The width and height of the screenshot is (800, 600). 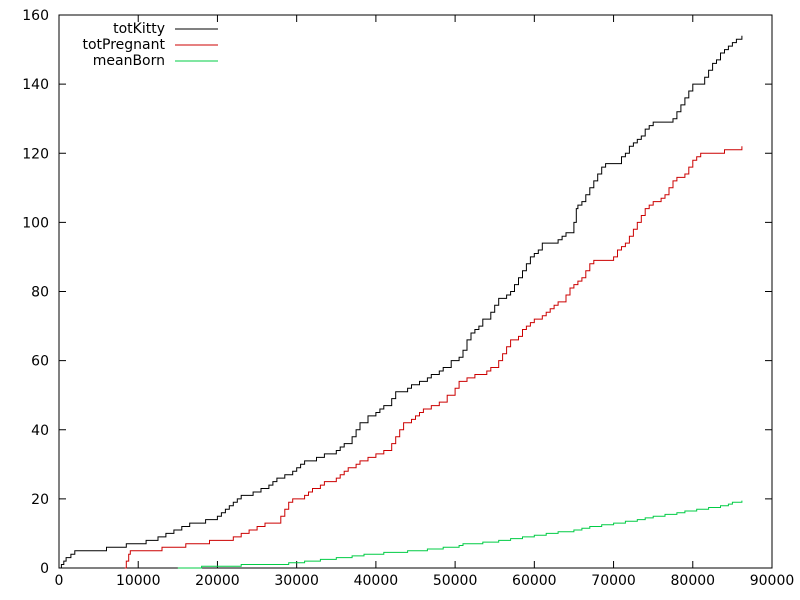 What do you see at coordinates (35, 16) in the screenshot?
I see `y-tick-label: 160` at bounding box center [35, 16].